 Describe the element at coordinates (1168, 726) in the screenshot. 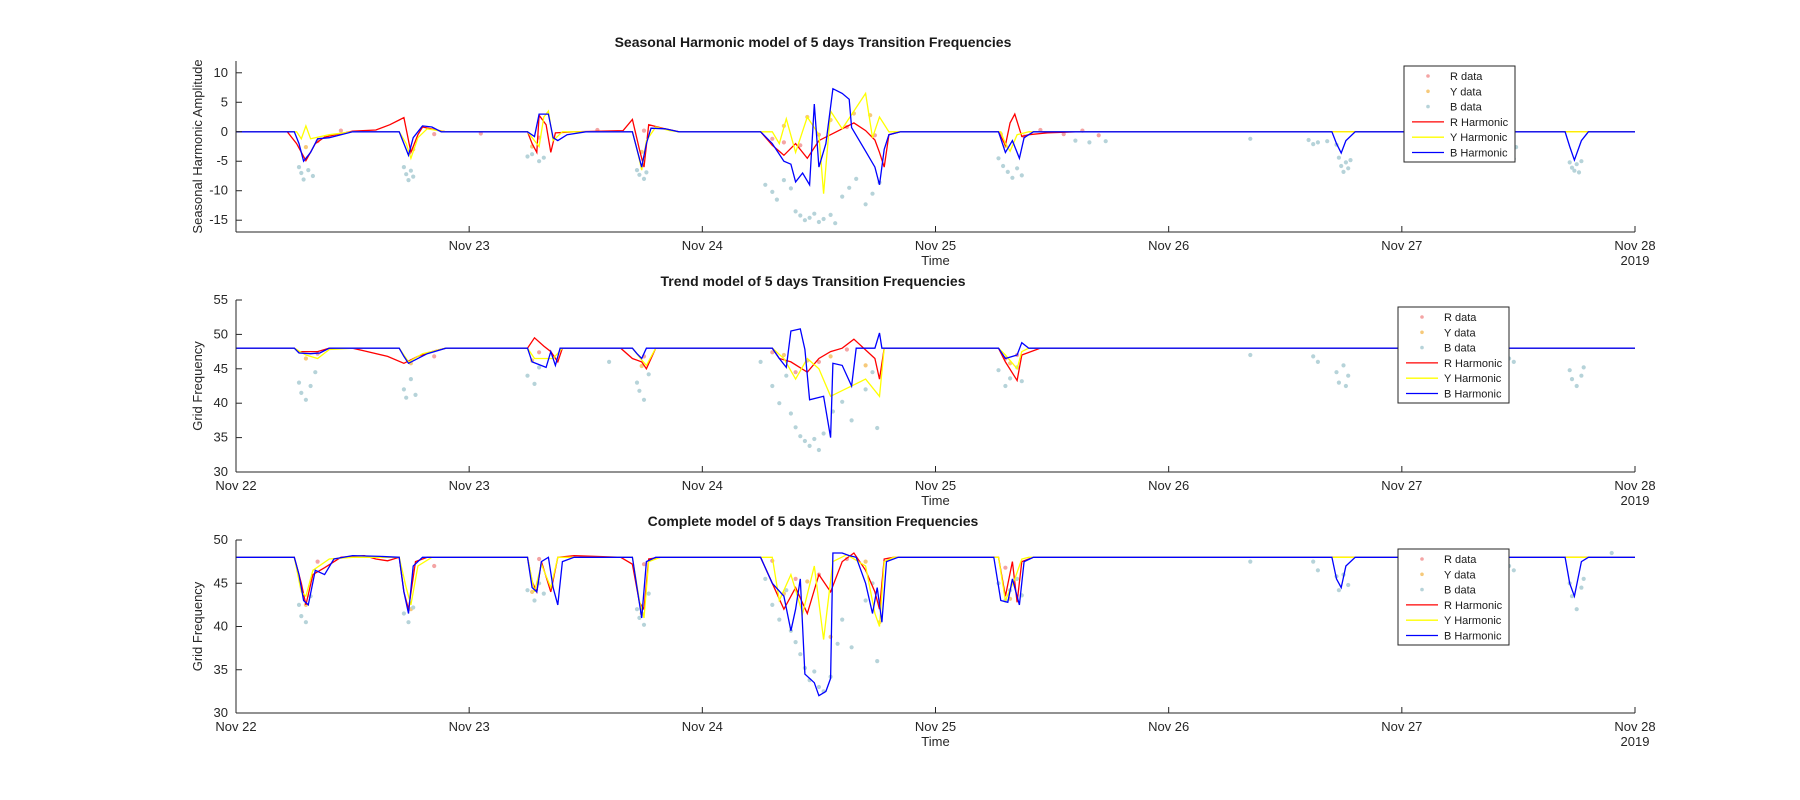

I see `x-tick-label: Nov 26` at that location.